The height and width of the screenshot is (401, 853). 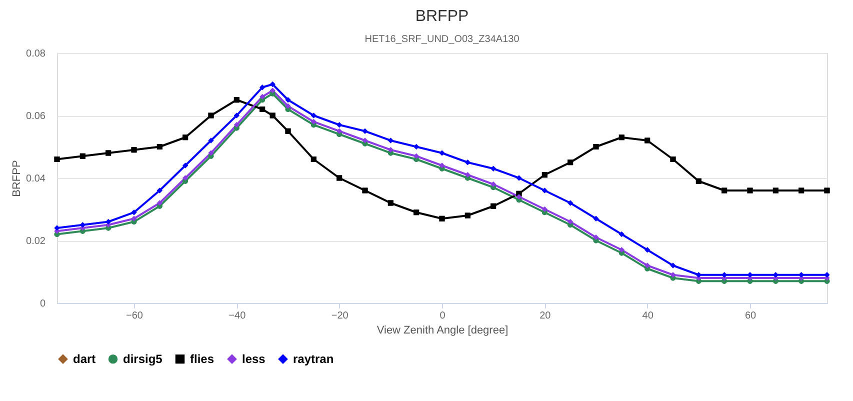 I want to click on x-tick-label: 60, so click(x=750, y=316).